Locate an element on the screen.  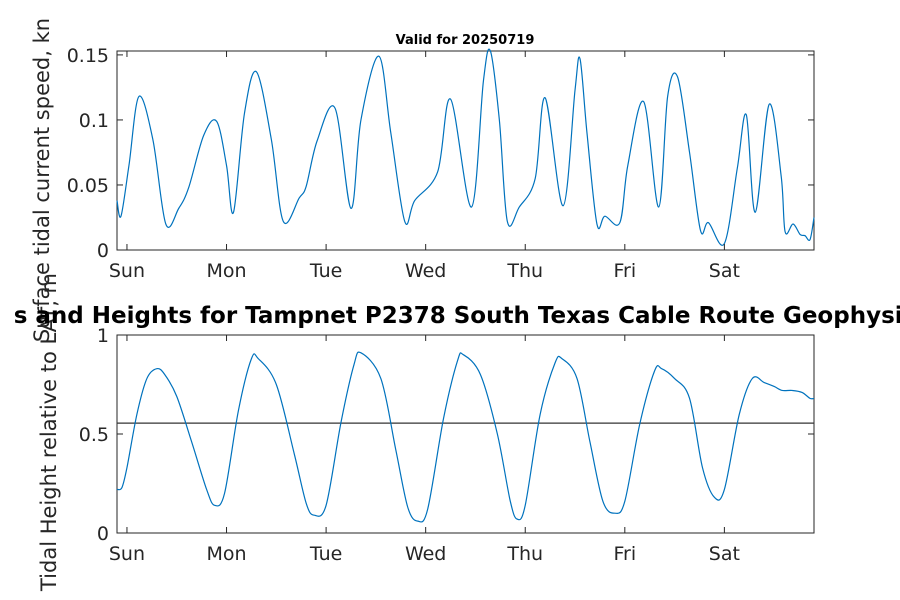
tidal-height-x-tick-label: Mon is located at coordinates (226, 554).